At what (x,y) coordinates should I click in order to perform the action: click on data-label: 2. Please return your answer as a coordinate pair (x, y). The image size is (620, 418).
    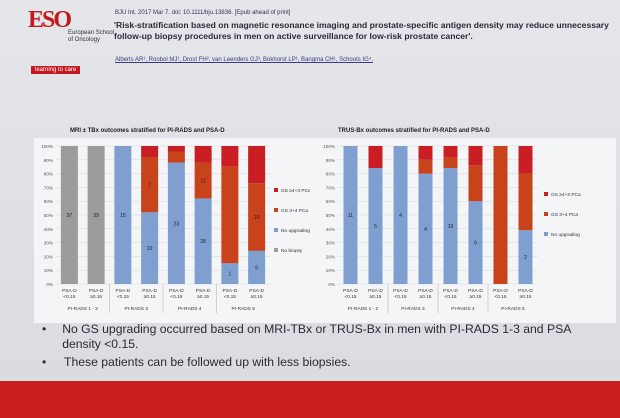
    Looking at the image, I should click on (525, 258).